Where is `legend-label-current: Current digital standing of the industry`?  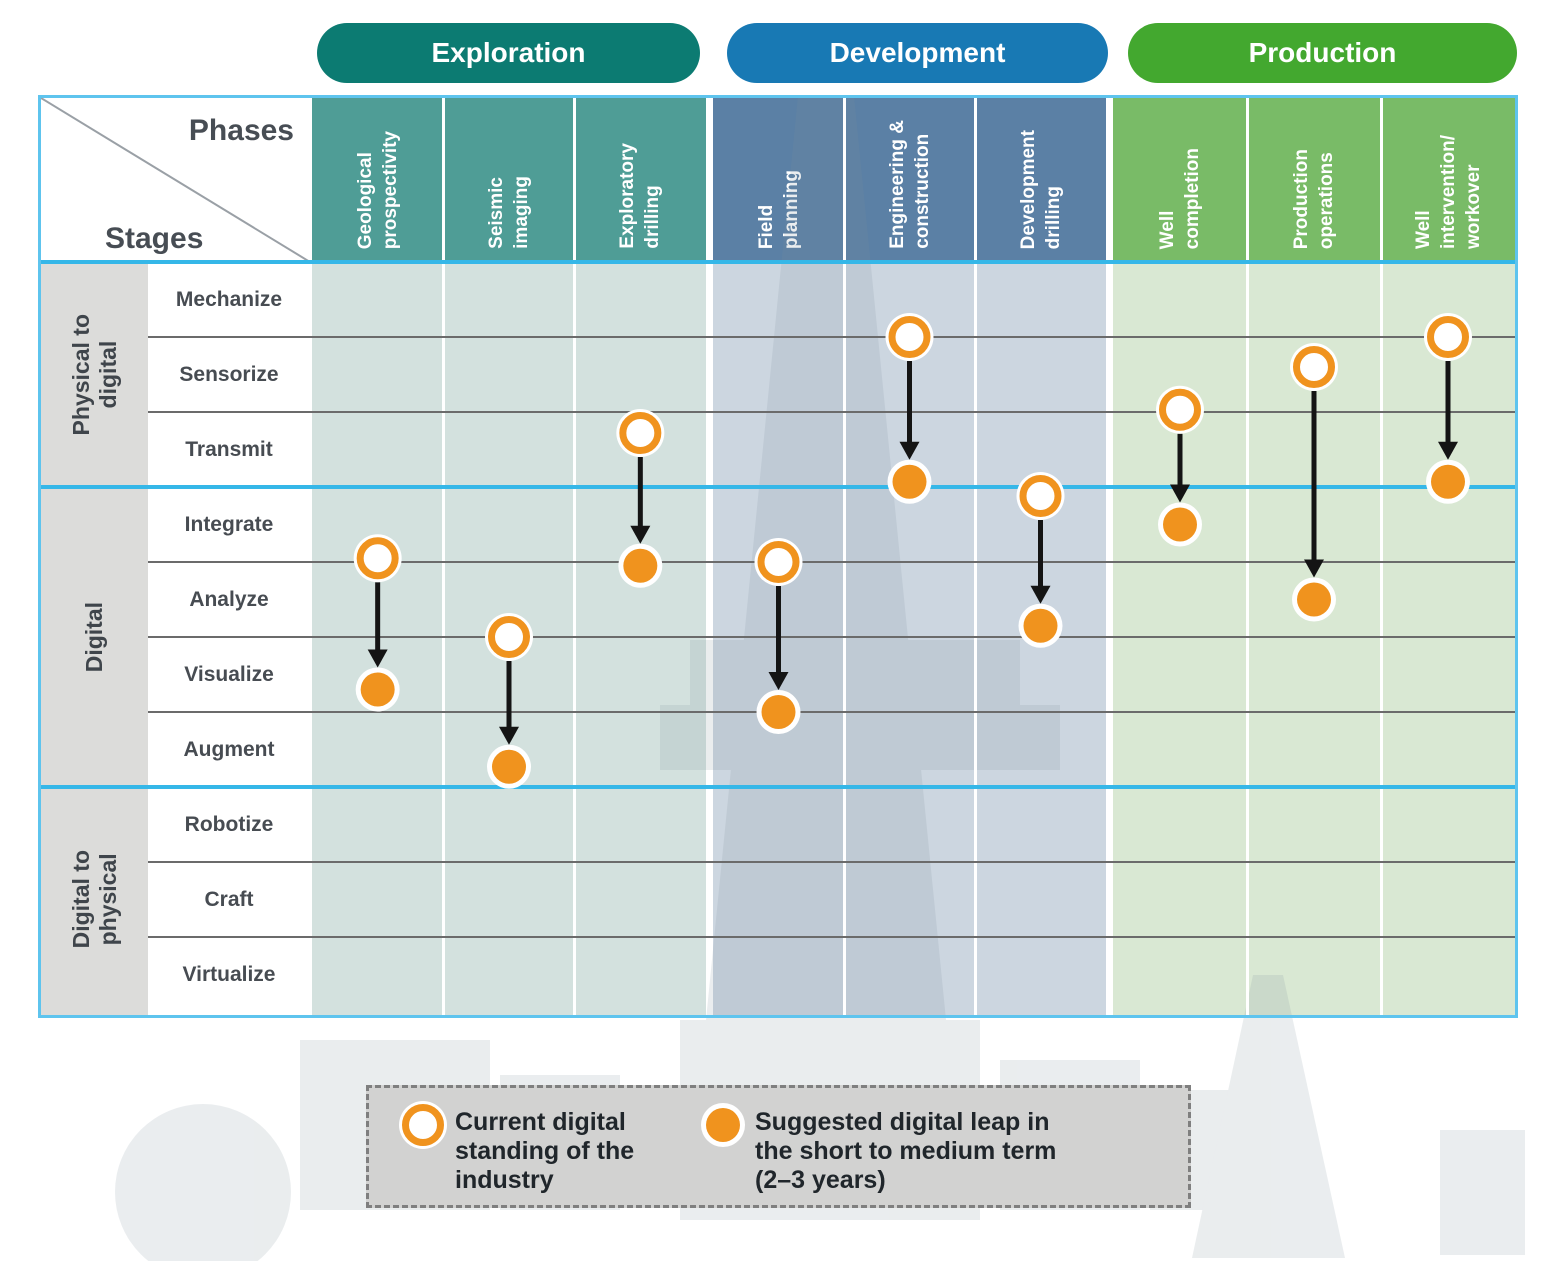 legend-label-current: Current digital standing of the industry is located at coordinates (545, 1150).